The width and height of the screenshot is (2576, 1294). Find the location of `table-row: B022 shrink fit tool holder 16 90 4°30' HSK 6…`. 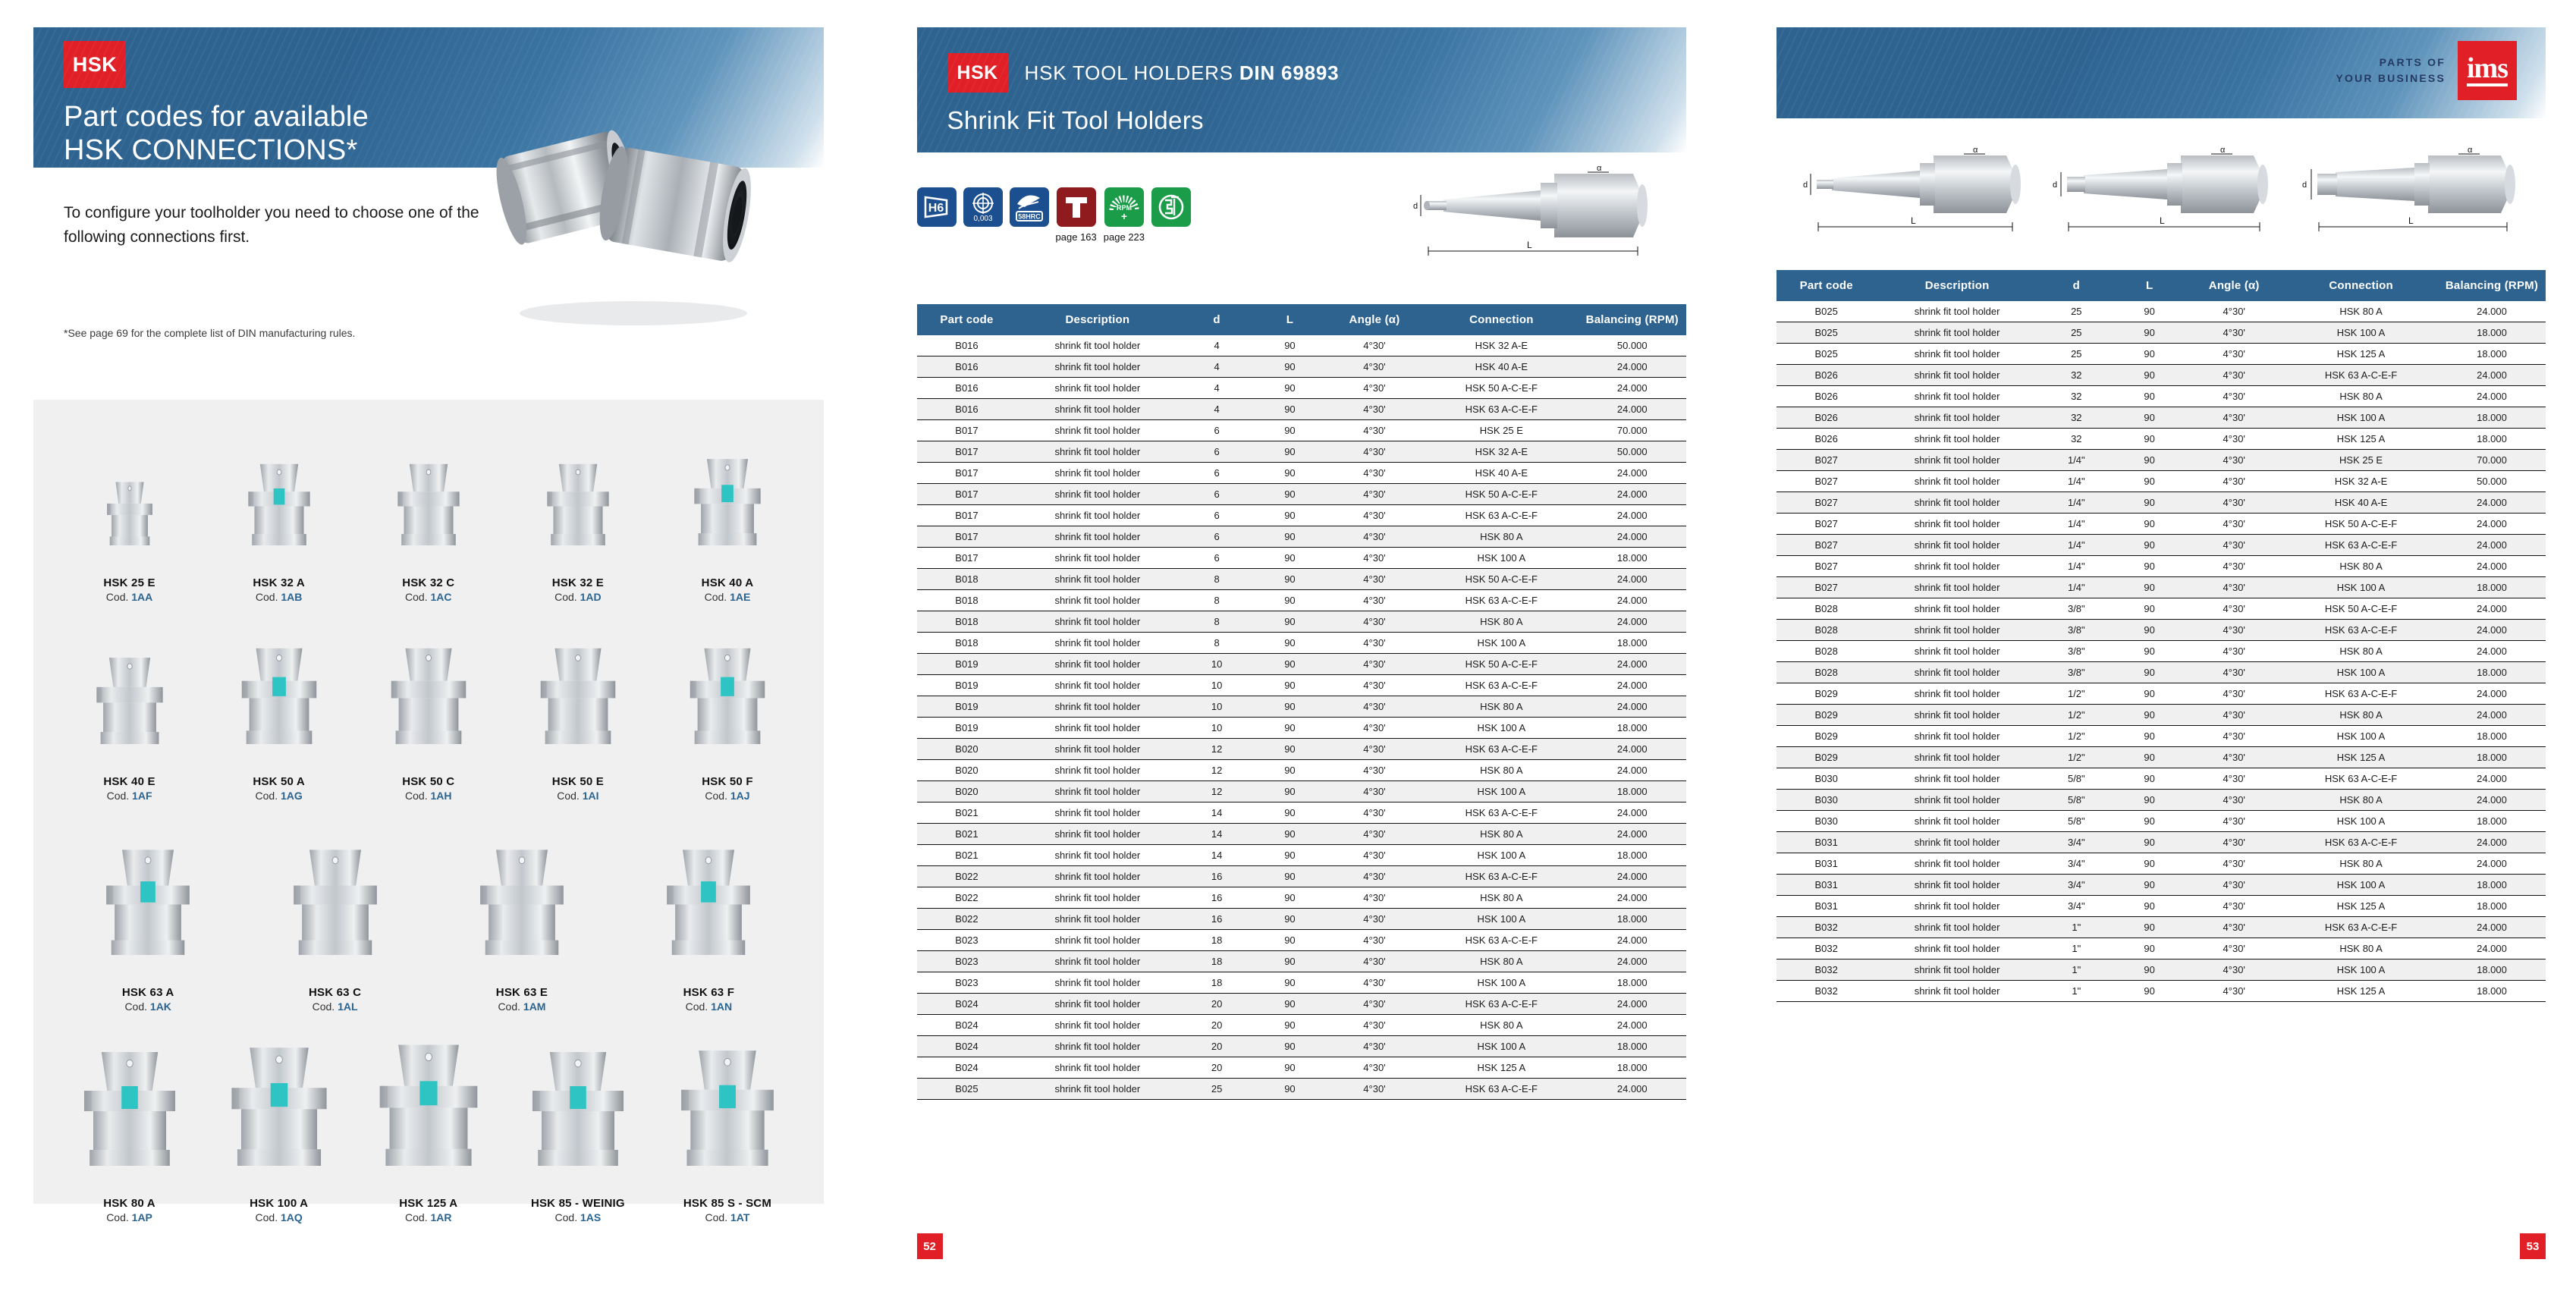

table-row: B022 shrink fit tool holder 16 90 4°30' HSK 6… is located at coordinates (1301, 876).